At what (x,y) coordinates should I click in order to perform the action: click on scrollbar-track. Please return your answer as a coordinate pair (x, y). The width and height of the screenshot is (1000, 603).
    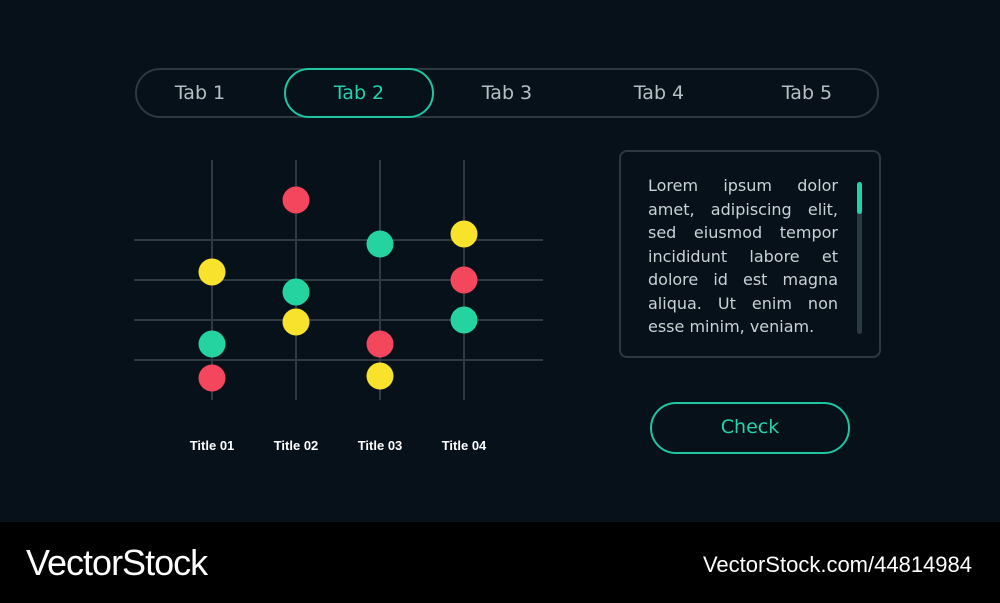
    Looking at the image, I should click on (859, 258).